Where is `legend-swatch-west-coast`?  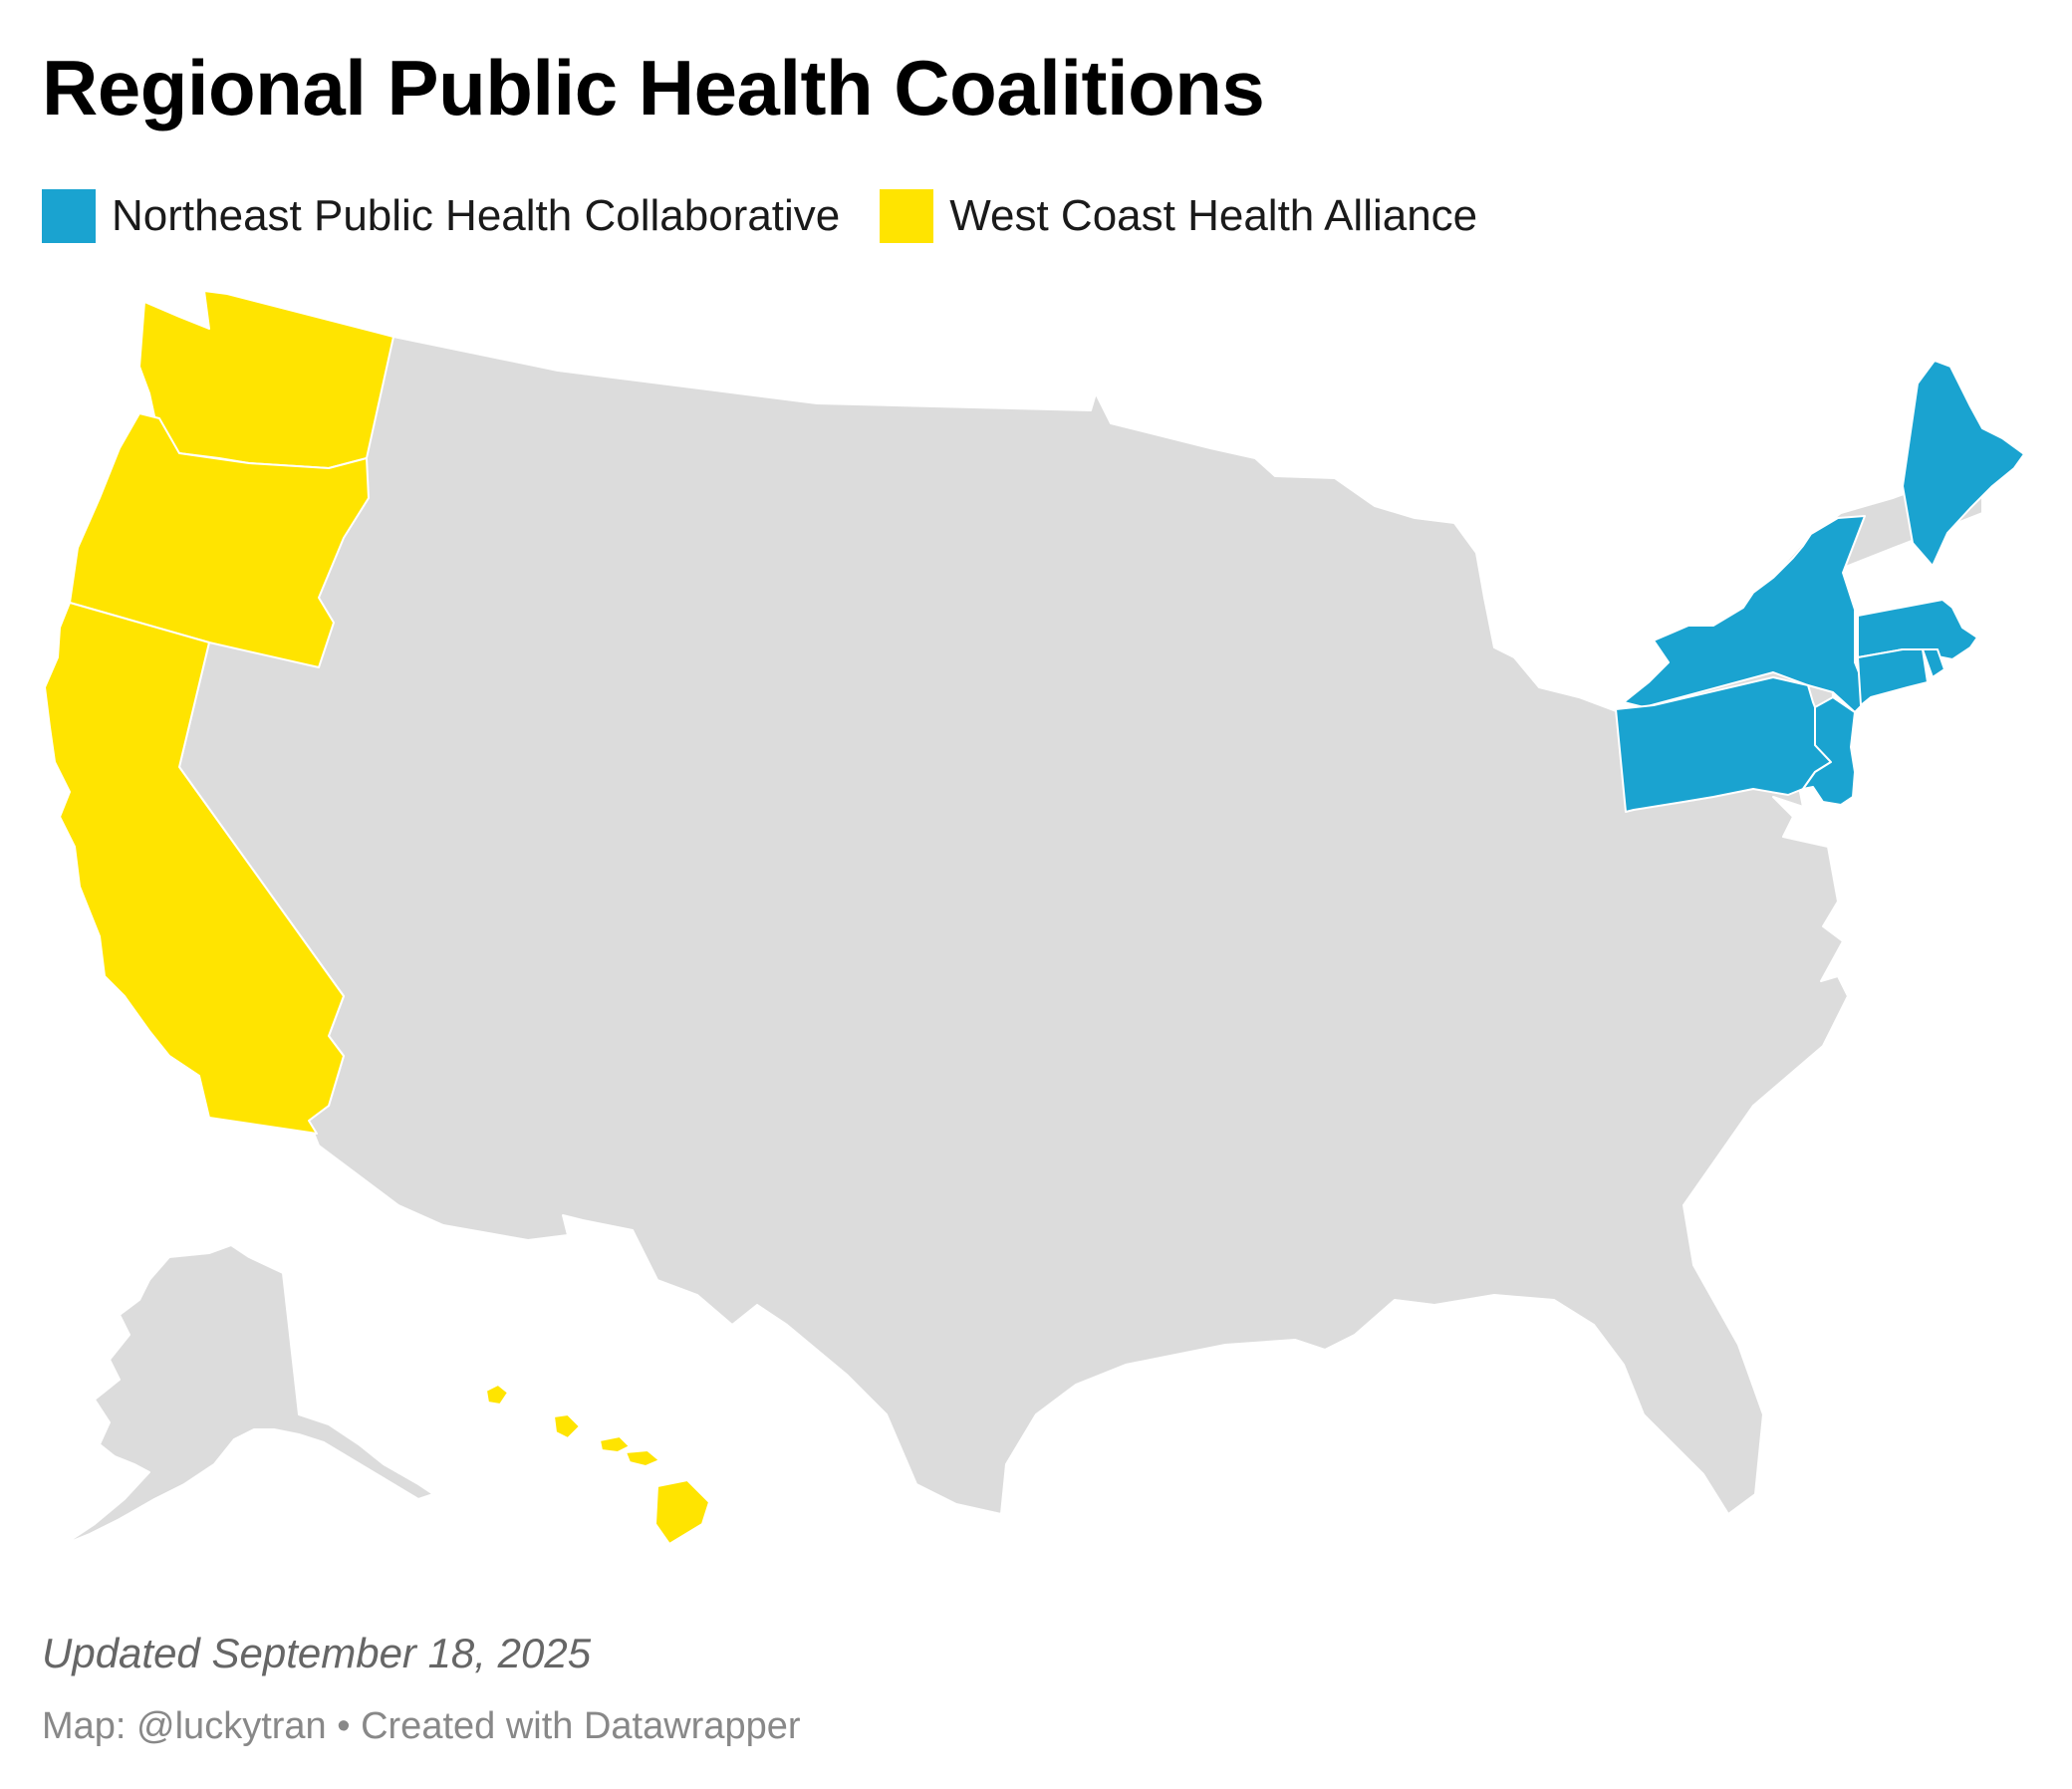
legend-swatch-west-coast is located at coordinates (907, 216).